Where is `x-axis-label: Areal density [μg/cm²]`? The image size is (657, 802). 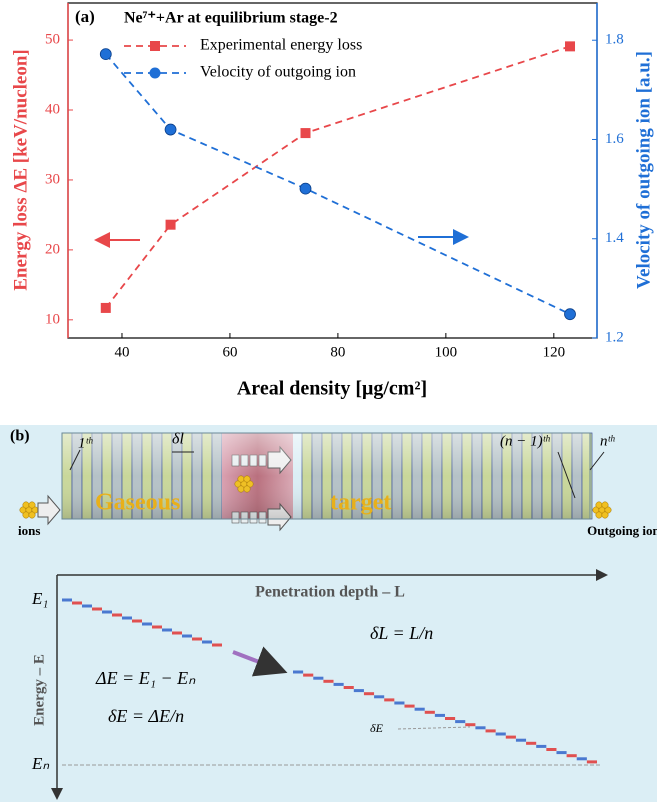 x-axis-label: Areal density [μg/cm²] is located at coordinates (332, 389).